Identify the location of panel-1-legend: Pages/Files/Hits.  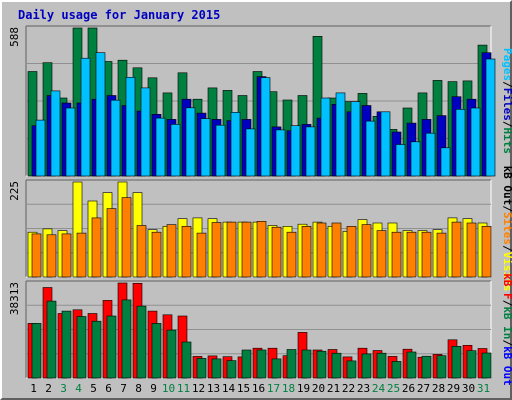
(506, 101).